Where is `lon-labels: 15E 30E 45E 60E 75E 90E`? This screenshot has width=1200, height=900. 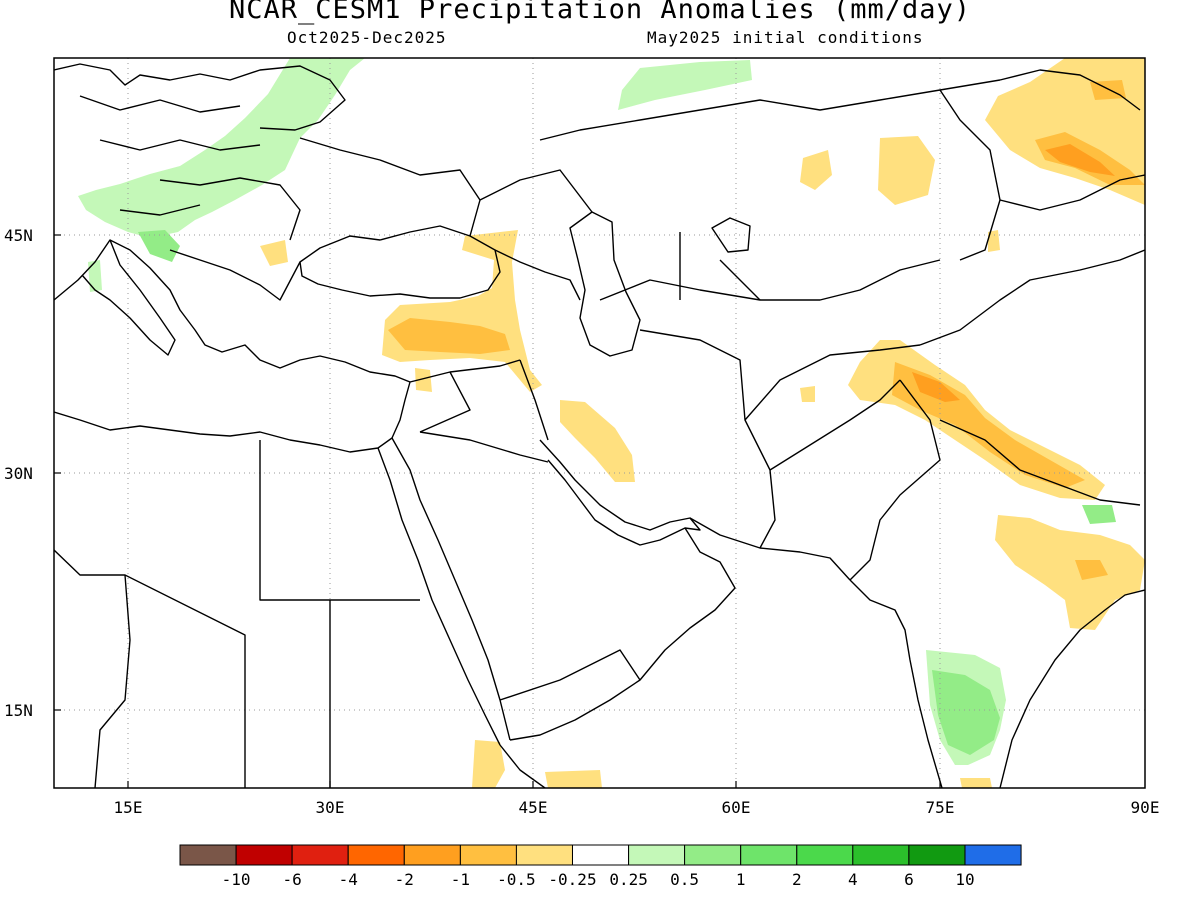 lon-labels: 15E 30E 45E 60E 75E 90E is located at coordinates (637, 807).